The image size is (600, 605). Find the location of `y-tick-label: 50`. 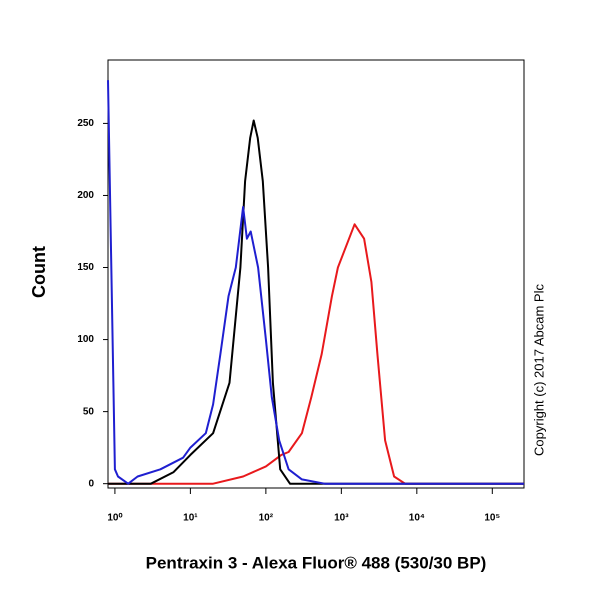

y-tick-label: 50 is located at coordinates (89, 411).